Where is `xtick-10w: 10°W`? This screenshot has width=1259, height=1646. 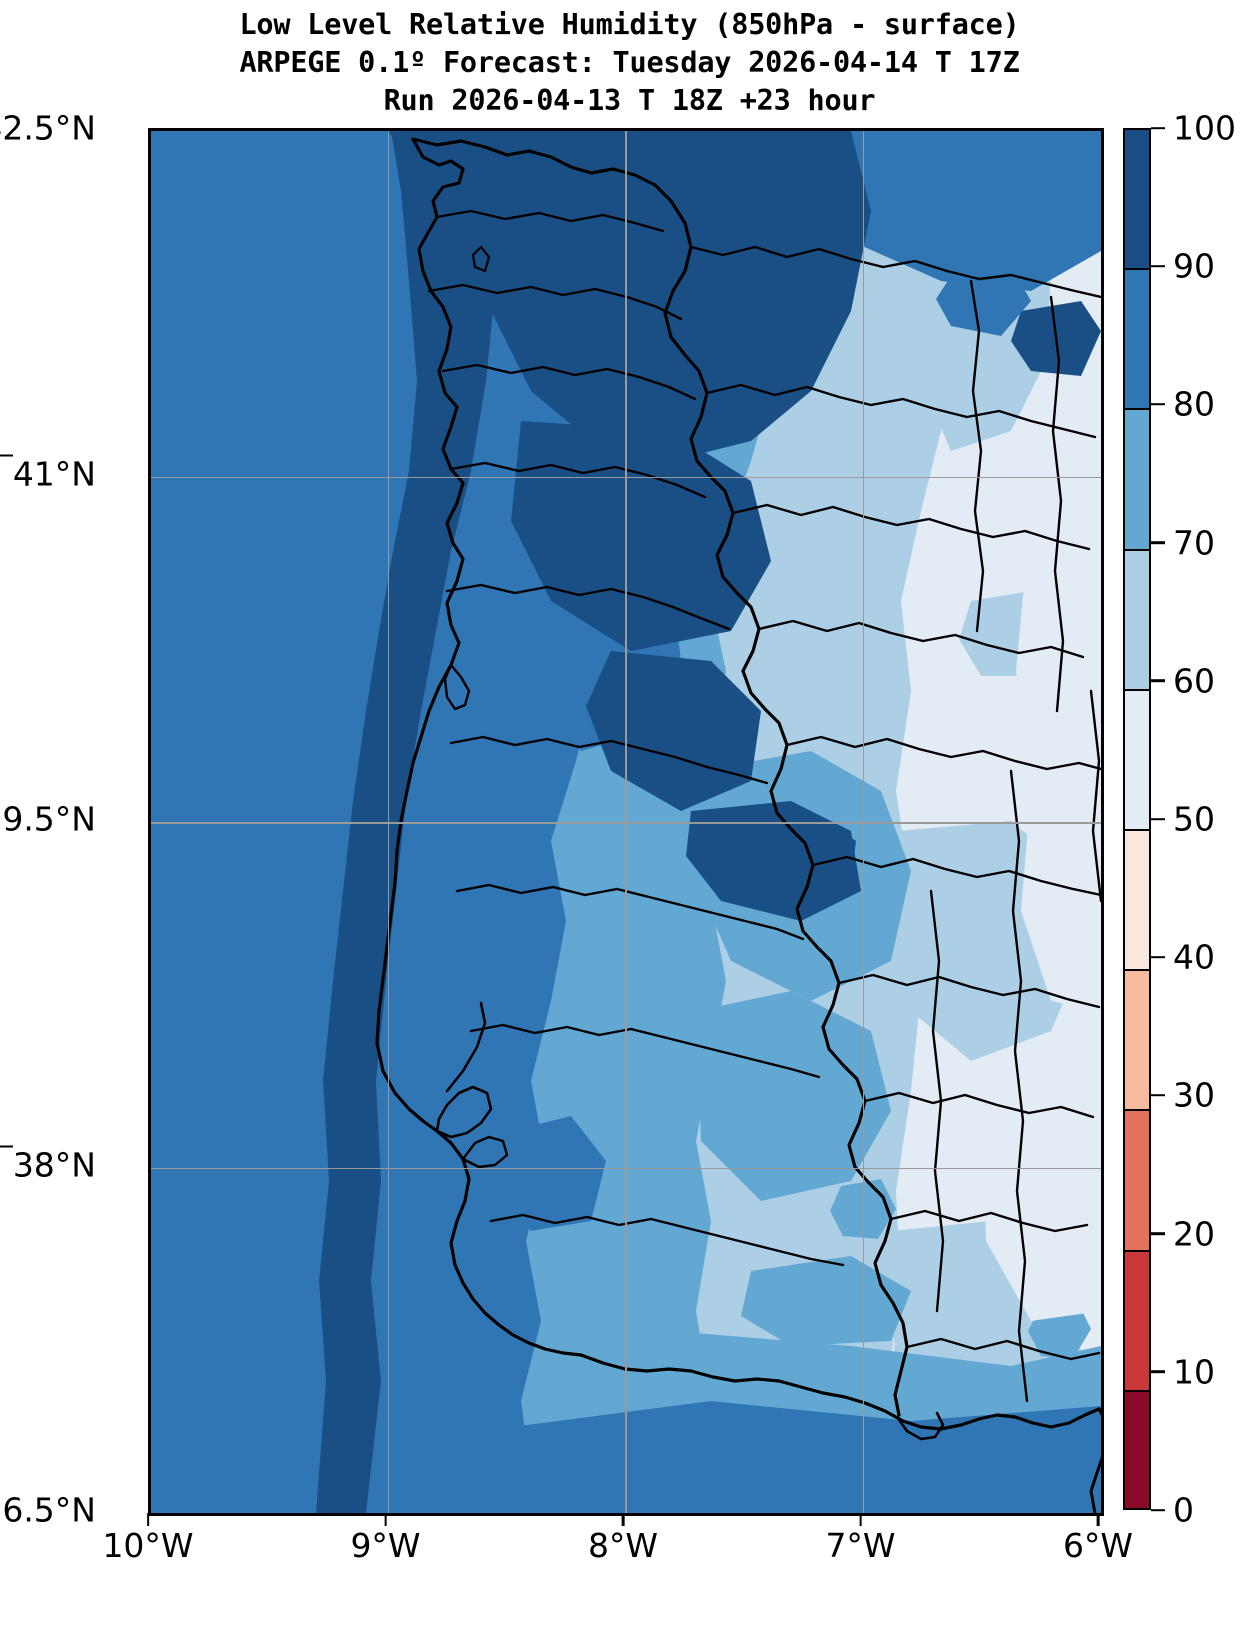
xtick-10w: 10°W is located at coordinates (148, 1539).